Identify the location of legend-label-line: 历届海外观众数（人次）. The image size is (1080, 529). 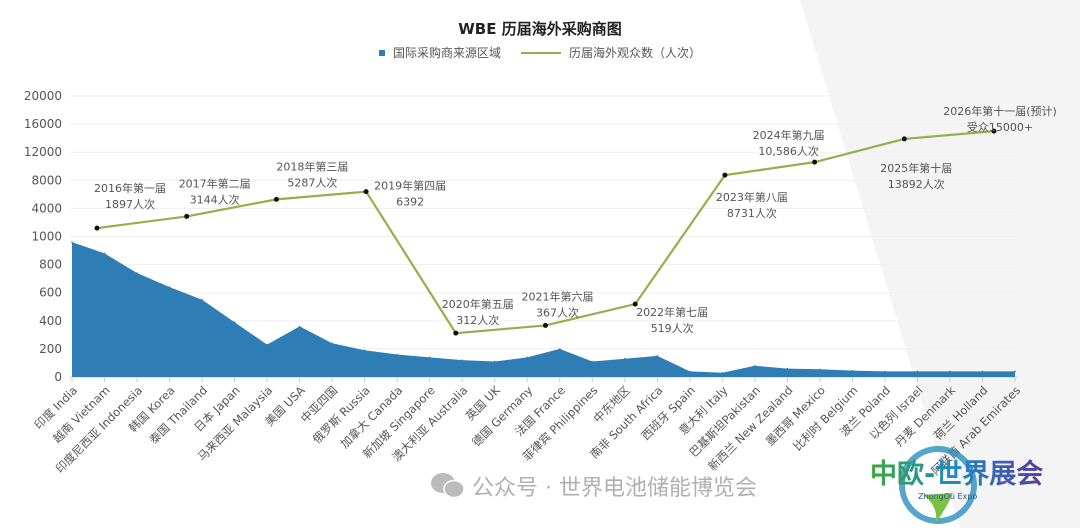
(635, 53).